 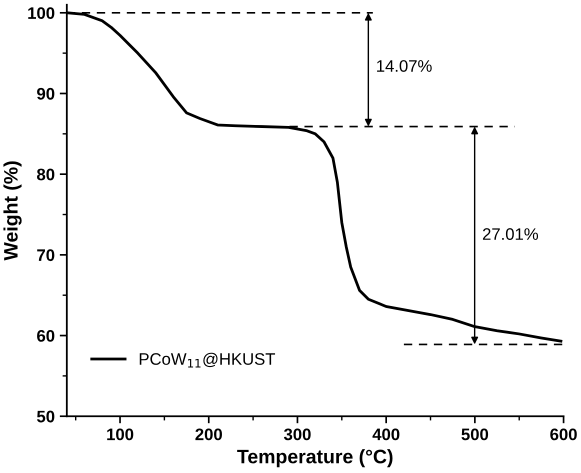 What do you see at coordinates (45, 255) in the screenshot?
I see `y-tick-label: 70` at bounding box center [45, 255].